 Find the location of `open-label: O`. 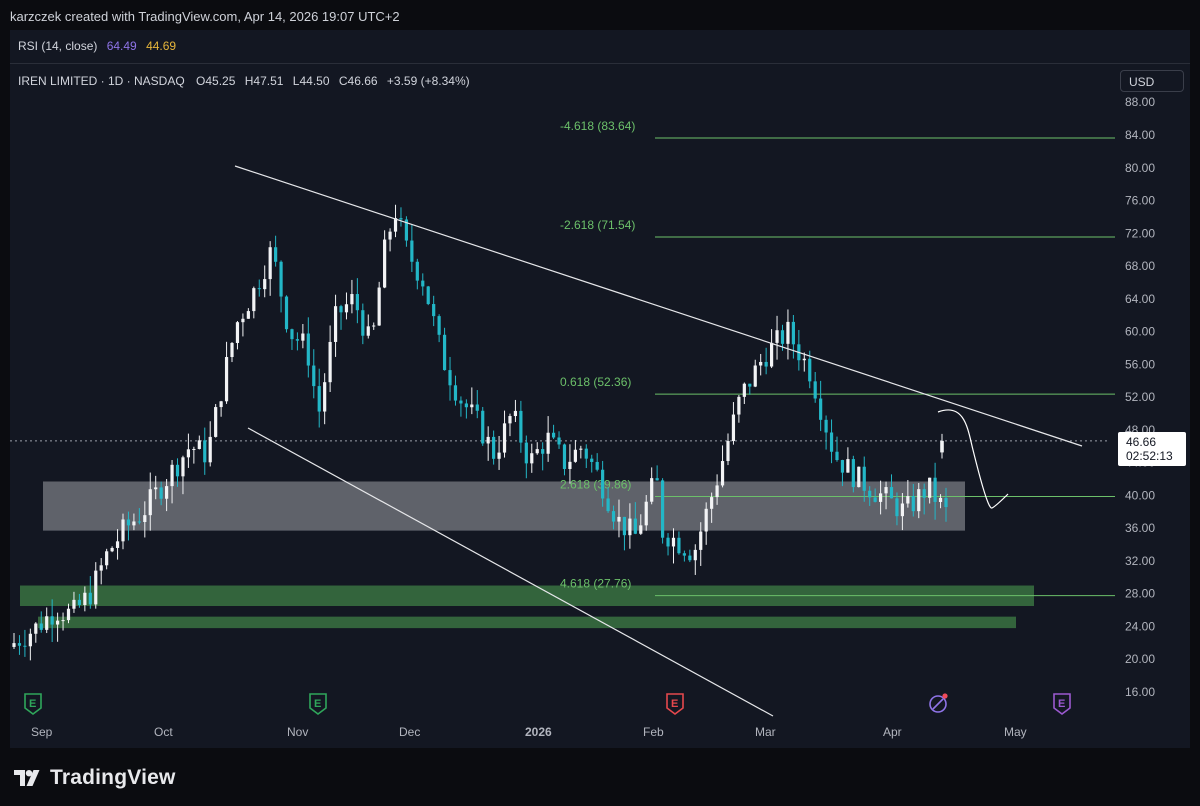

open-label: O is located at coordinates (201, 81).